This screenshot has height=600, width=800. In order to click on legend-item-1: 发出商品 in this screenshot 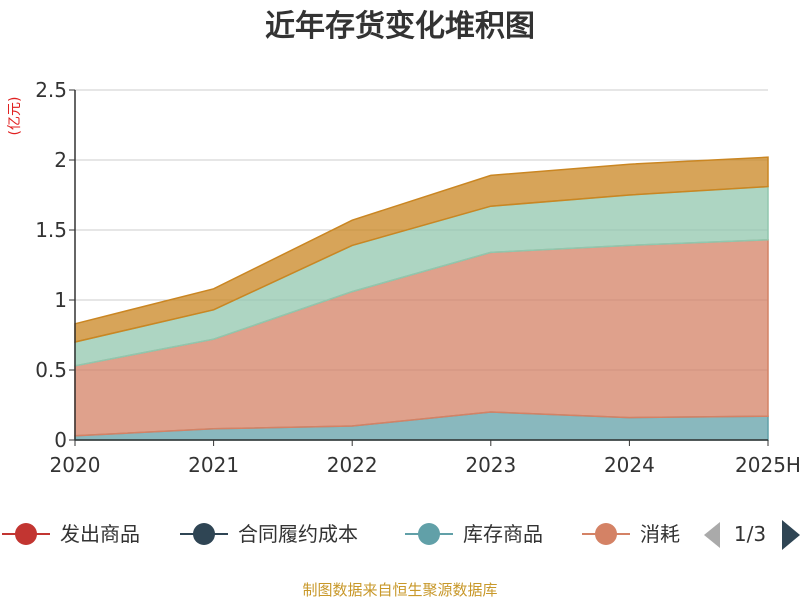, I will do `click(71, 534)`.